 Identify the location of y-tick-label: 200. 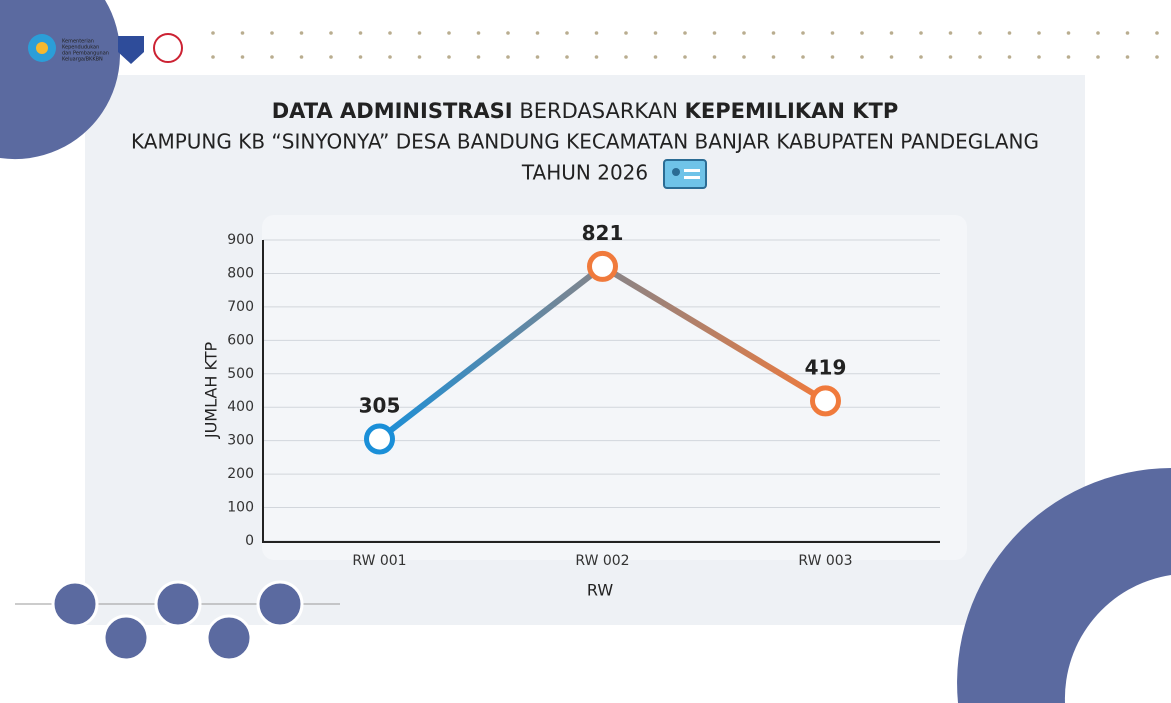
(240, 474).